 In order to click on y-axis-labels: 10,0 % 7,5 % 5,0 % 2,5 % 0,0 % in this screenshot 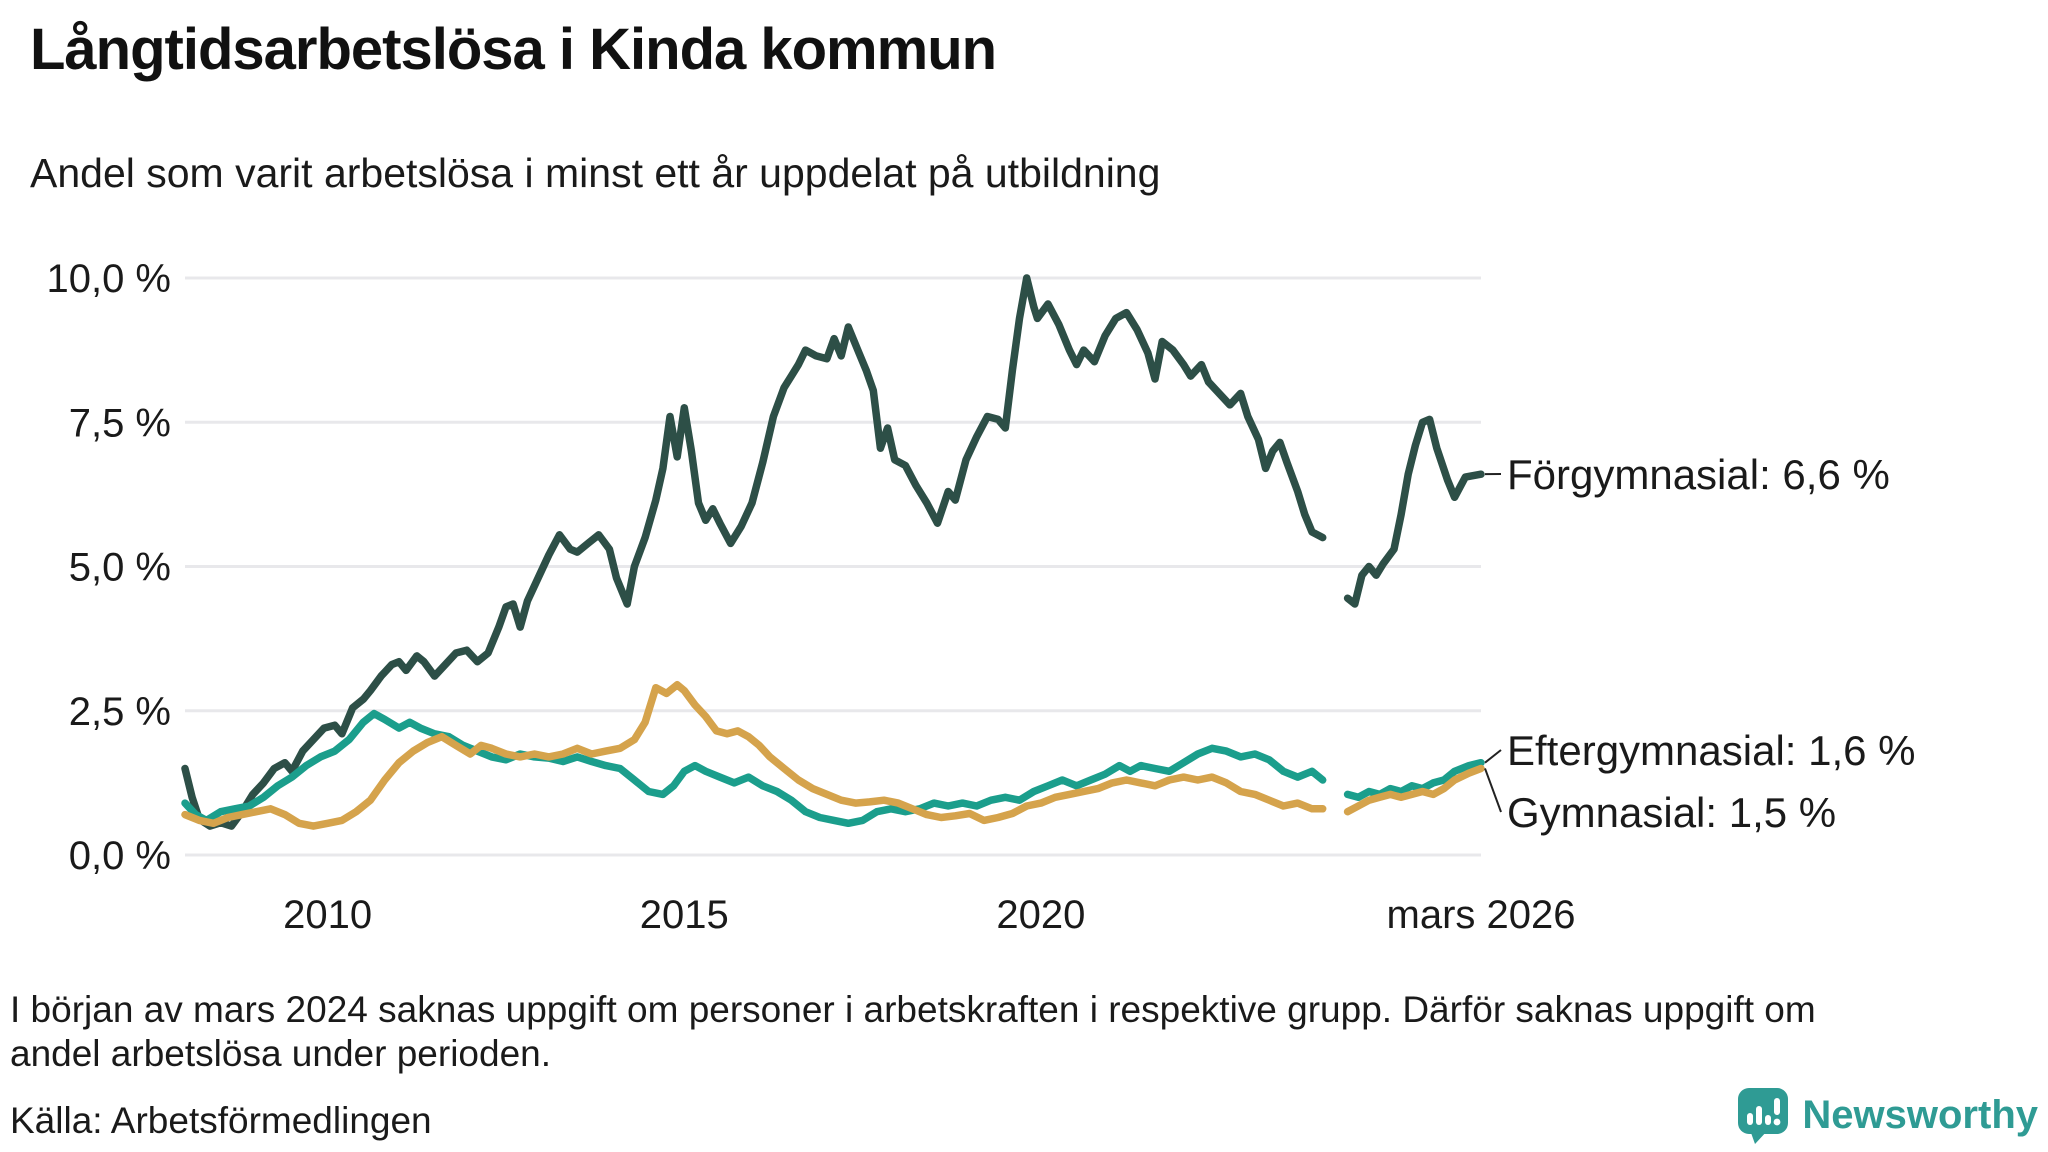, I will do `click(108, 567)`.